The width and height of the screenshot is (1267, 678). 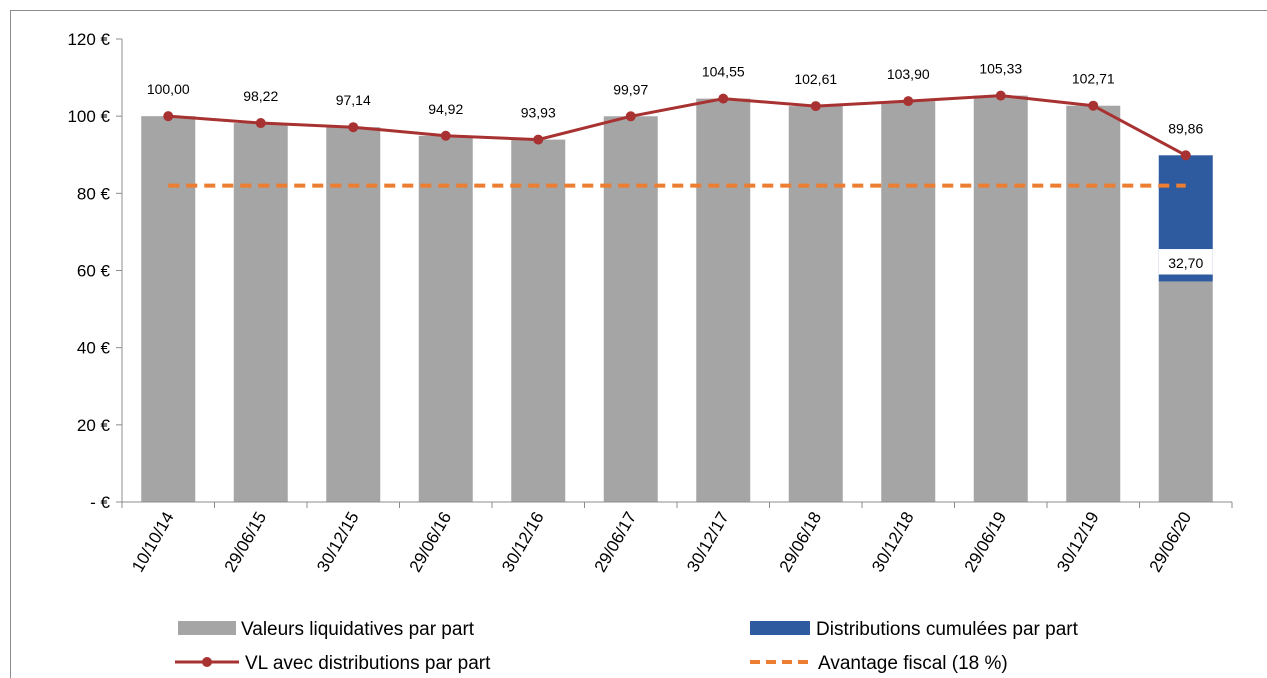 What do you see at coordinates (523, 542) in the screenshot?
I see `x-tick-label: 30/12/16` at bounding box center [523, 542].